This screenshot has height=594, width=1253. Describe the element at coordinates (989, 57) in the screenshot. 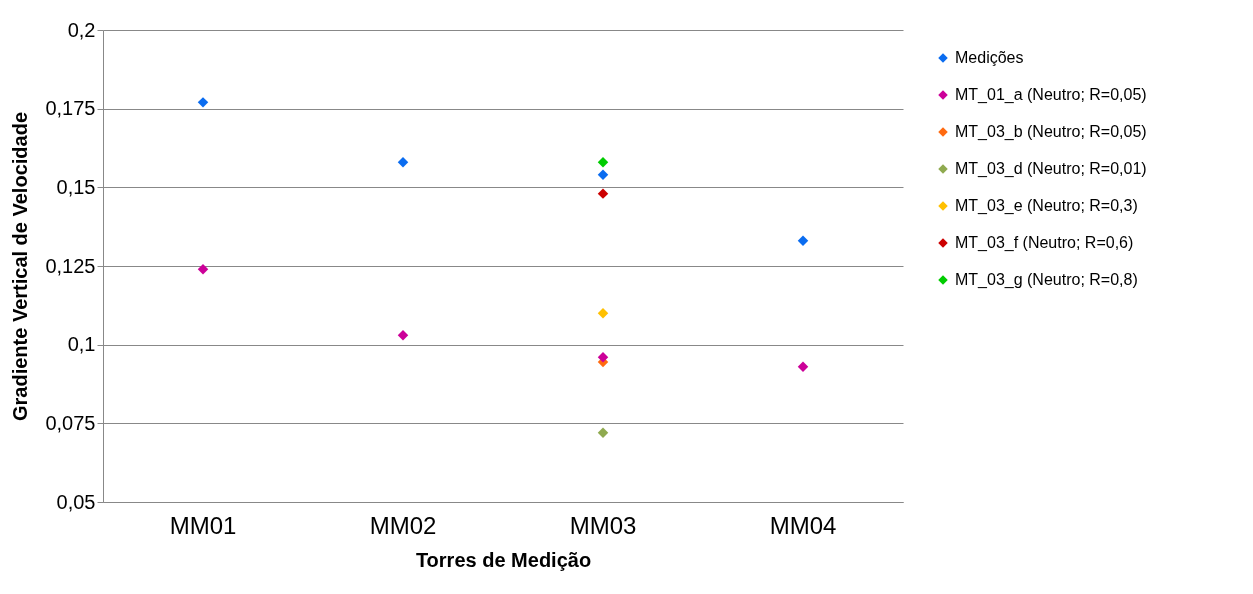

I see `legend-label: Medições` at that location.